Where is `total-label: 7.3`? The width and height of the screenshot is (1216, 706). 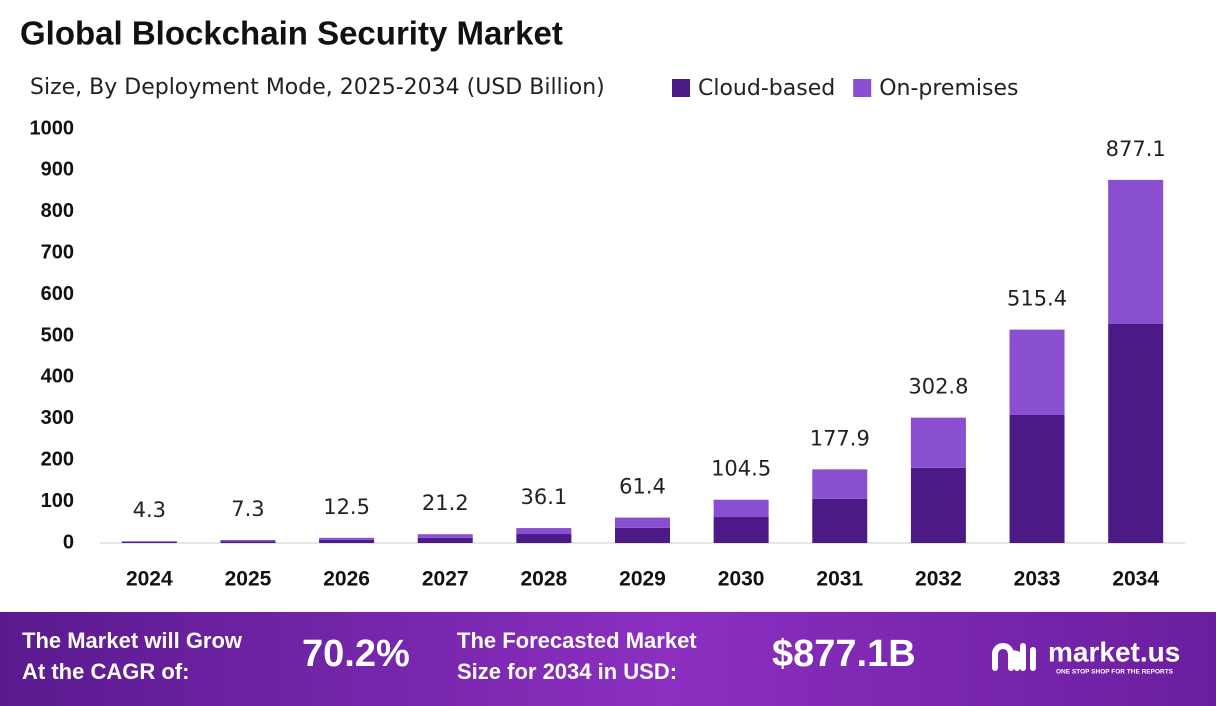 total-label: 7.3 is located at coordinates (247, 509).